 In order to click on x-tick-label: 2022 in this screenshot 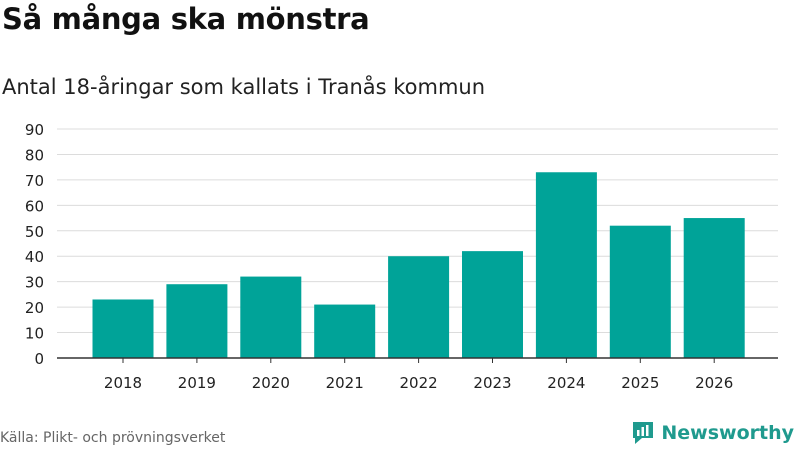, I will do `click(419, 383)`.